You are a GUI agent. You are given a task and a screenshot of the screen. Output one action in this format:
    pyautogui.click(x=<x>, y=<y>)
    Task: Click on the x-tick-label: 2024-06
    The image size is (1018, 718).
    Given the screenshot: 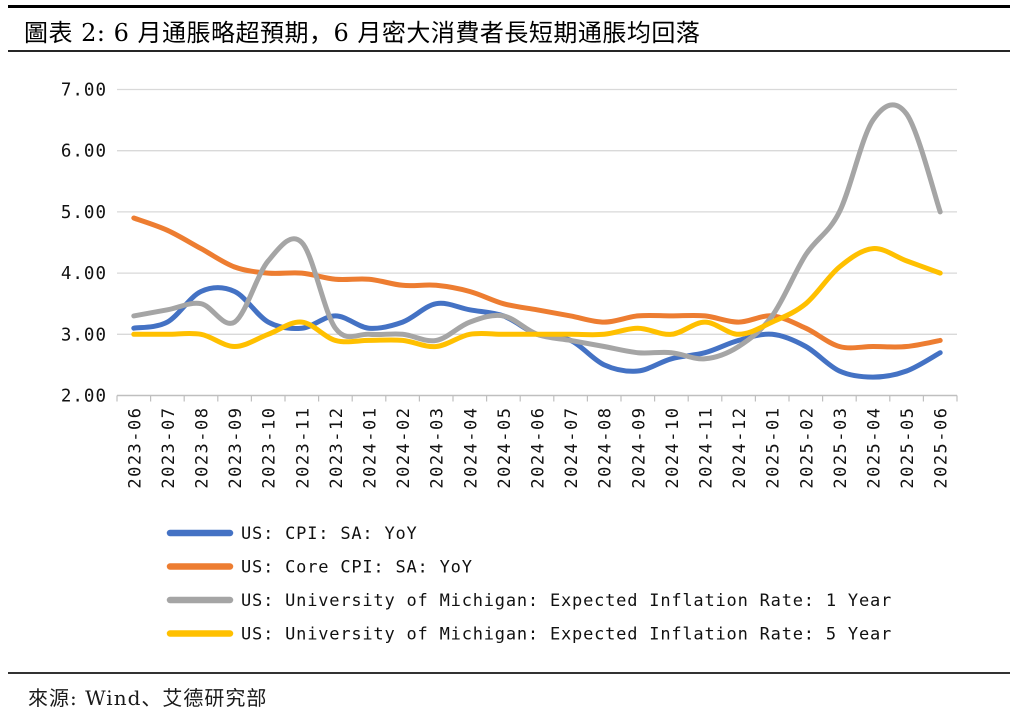 What is the action you would take?
    pyautogui.click(x=539, y=448)
    